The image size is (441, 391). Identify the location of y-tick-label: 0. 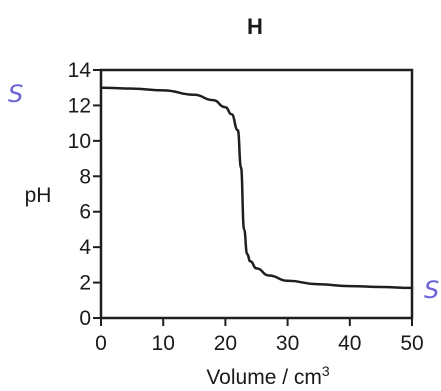
(85, 318).